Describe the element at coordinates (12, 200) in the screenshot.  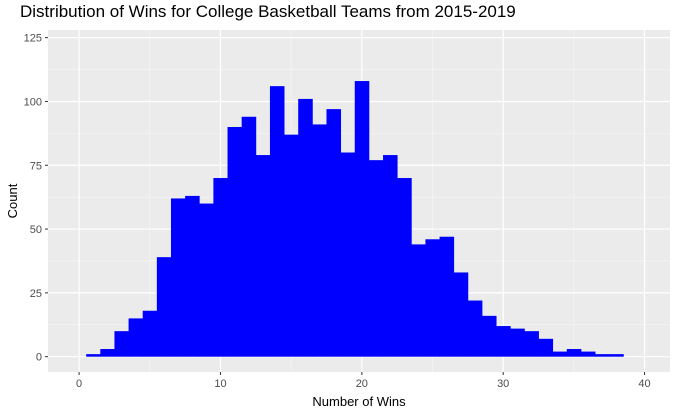
I see `y-axis-title: Count` at that location.